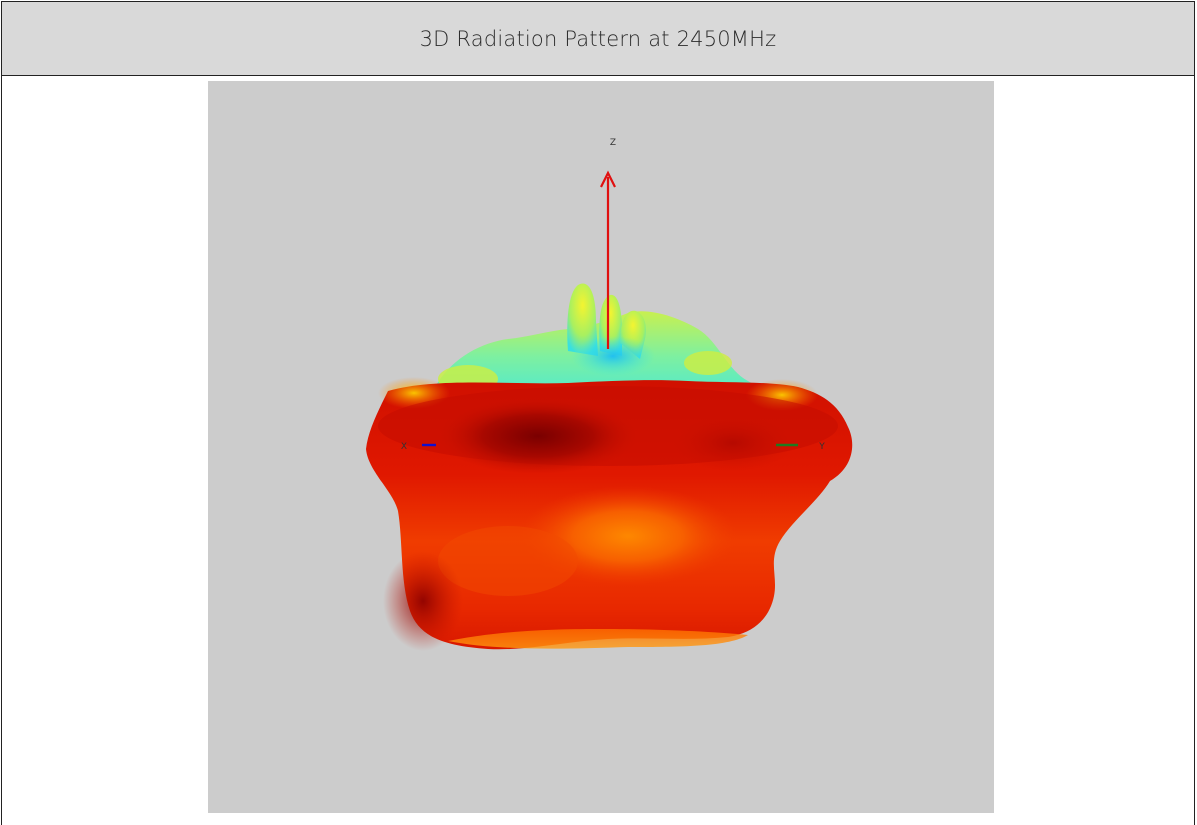  Describe the element at coordinates (404, 447) in the screenshot. I see `x-axis-label: X` at that location.